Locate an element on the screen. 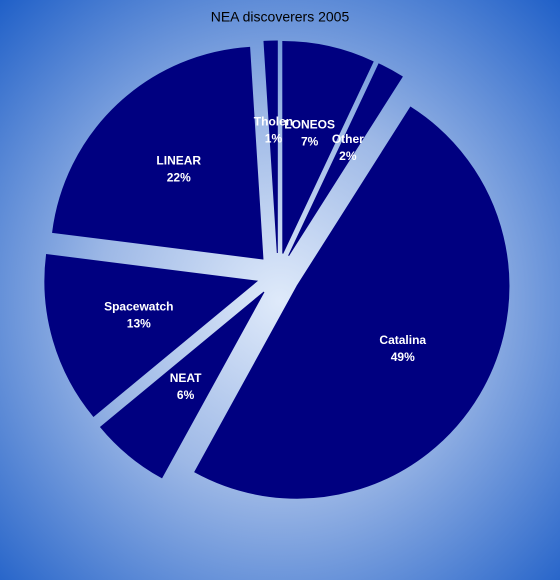  slice-percent: 13% is located at coordinates (139, 324).